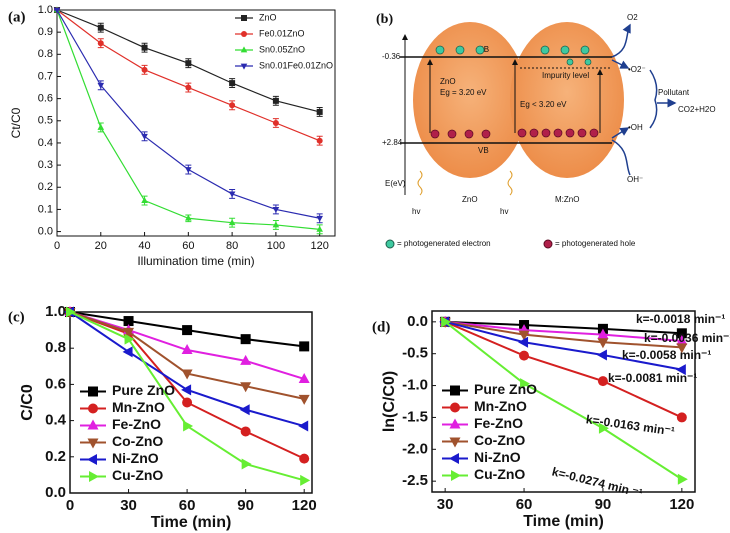 This screenshot has height=533, width=730. What do you see at coordinates (563, 521) in the screenshot?
I see `x-axis-title: Time (min)` at bounding box center [563, 521].